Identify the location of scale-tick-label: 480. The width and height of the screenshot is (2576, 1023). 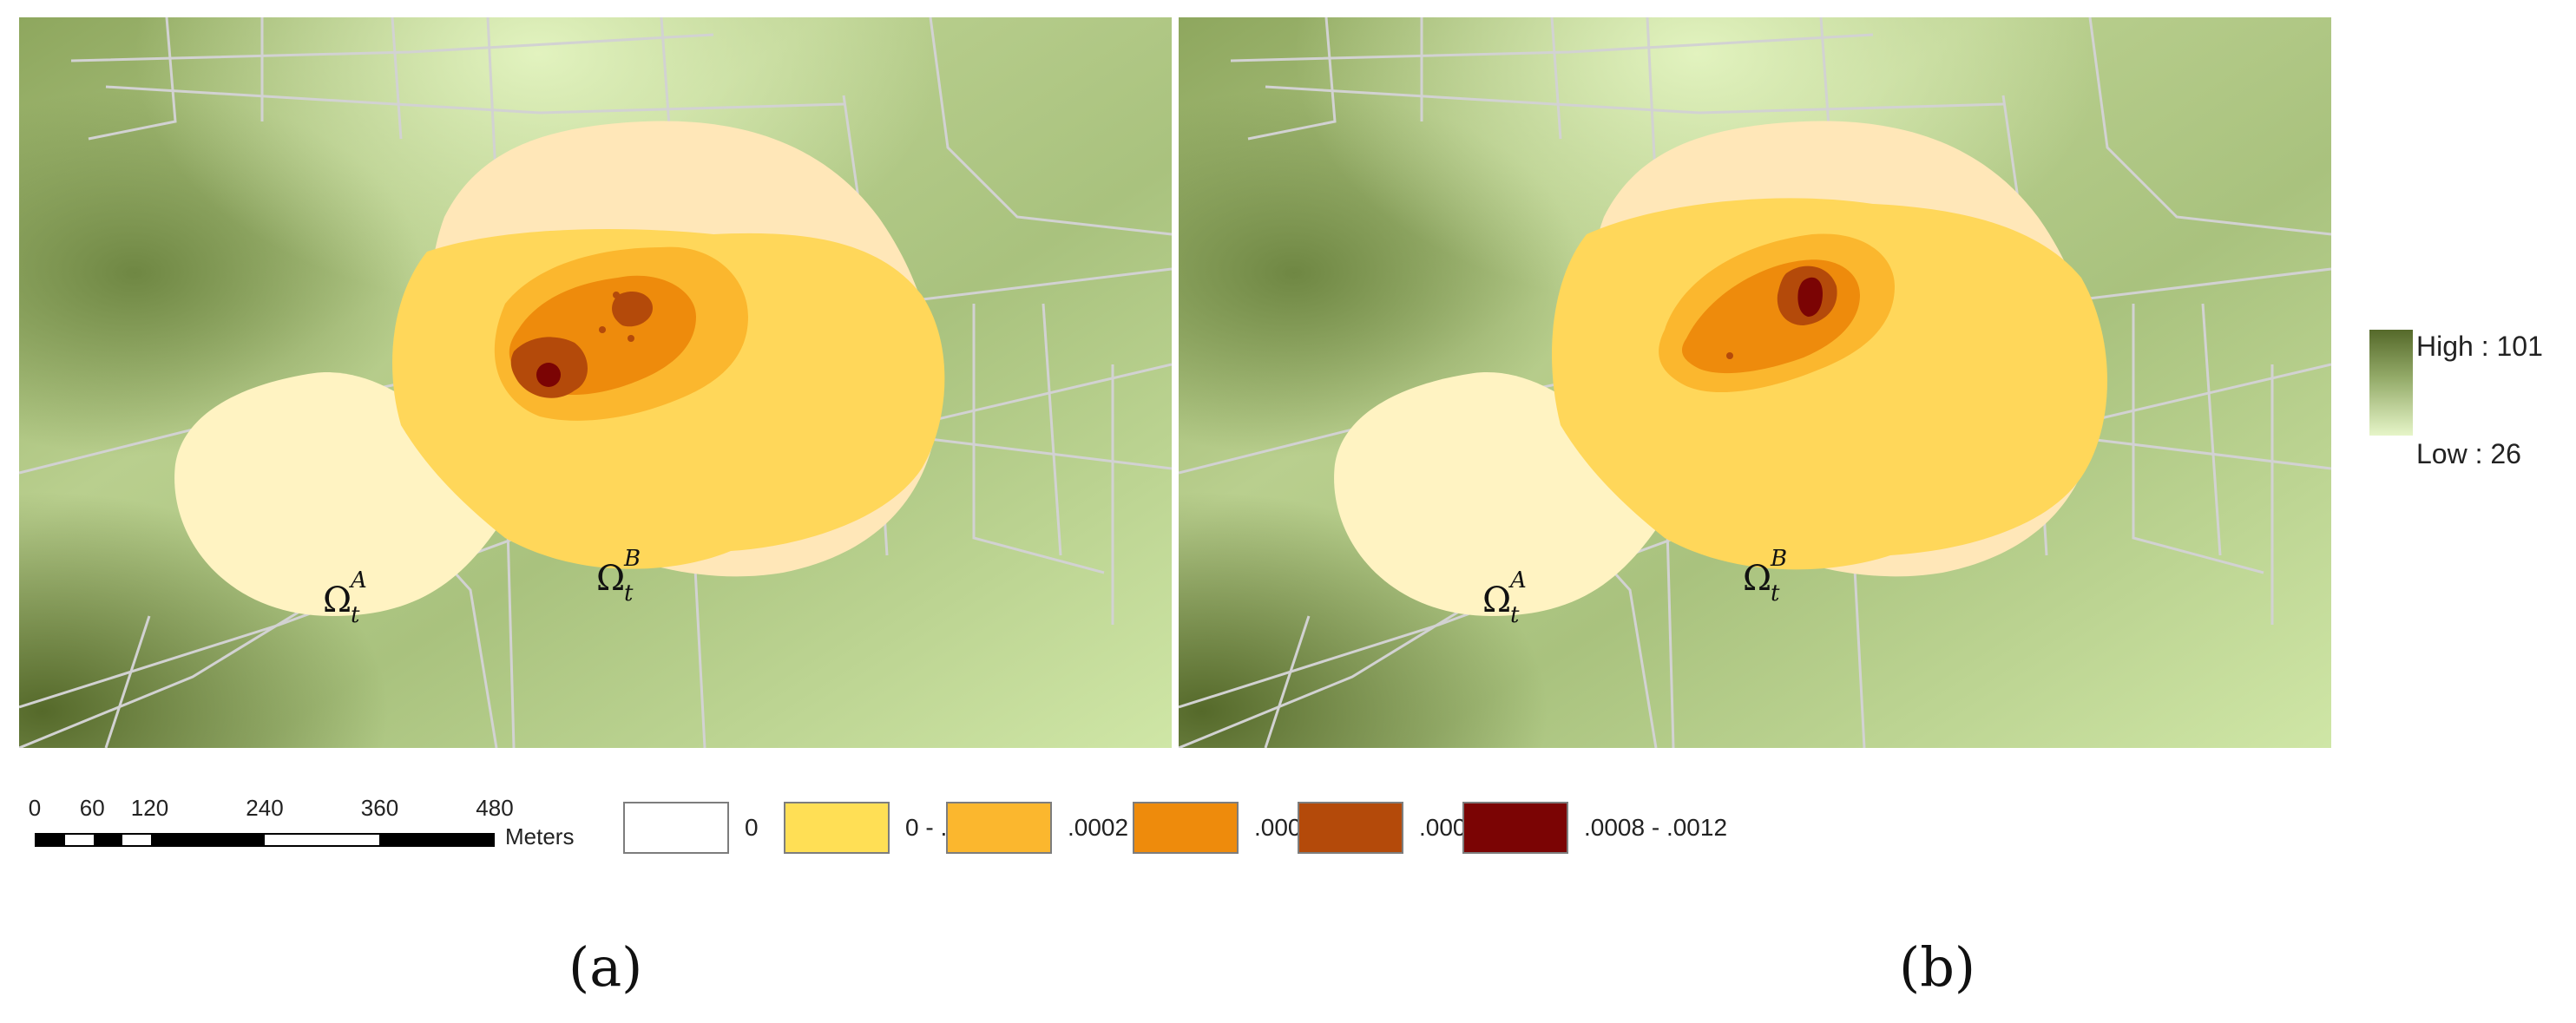
(495, 808).